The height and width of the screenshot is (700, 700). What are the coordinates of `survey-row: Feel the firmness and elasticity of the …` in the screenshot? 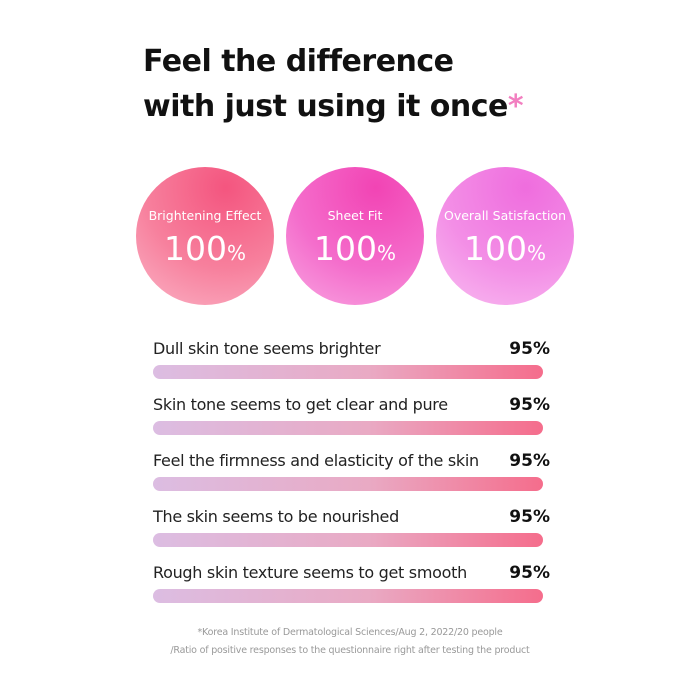 It's located at (351, 476).